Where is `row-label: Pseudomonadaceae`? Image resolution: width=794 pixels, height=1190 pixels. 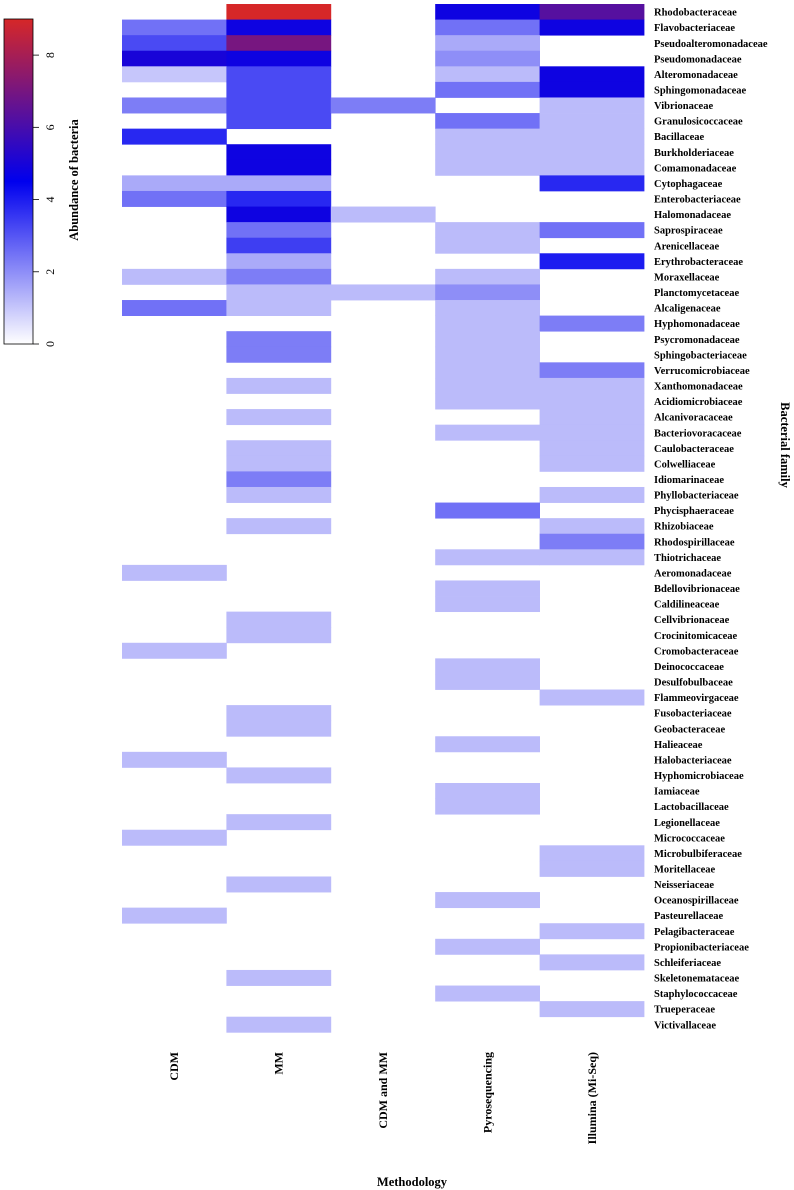 row-label: Pseudomonadaceae is located at coordinates (698, 59).